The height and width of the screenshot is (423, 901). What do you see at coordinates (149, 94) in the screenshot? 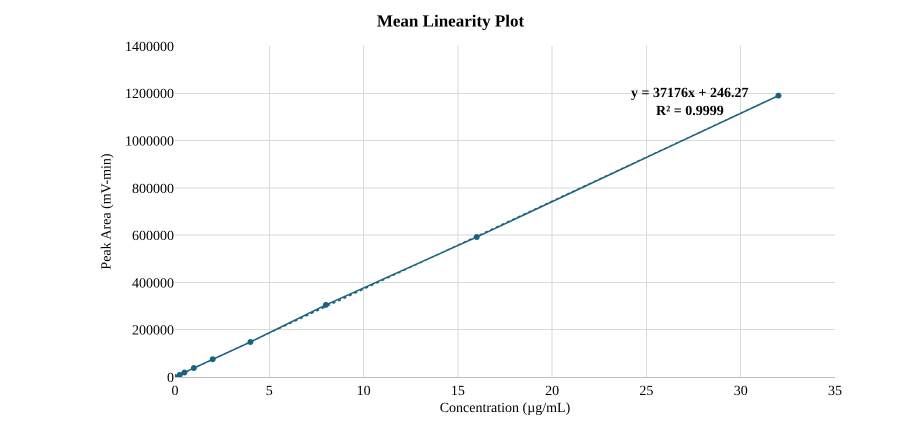
I see `y-tick-label: 1200000` at bounding box center [149, 94].